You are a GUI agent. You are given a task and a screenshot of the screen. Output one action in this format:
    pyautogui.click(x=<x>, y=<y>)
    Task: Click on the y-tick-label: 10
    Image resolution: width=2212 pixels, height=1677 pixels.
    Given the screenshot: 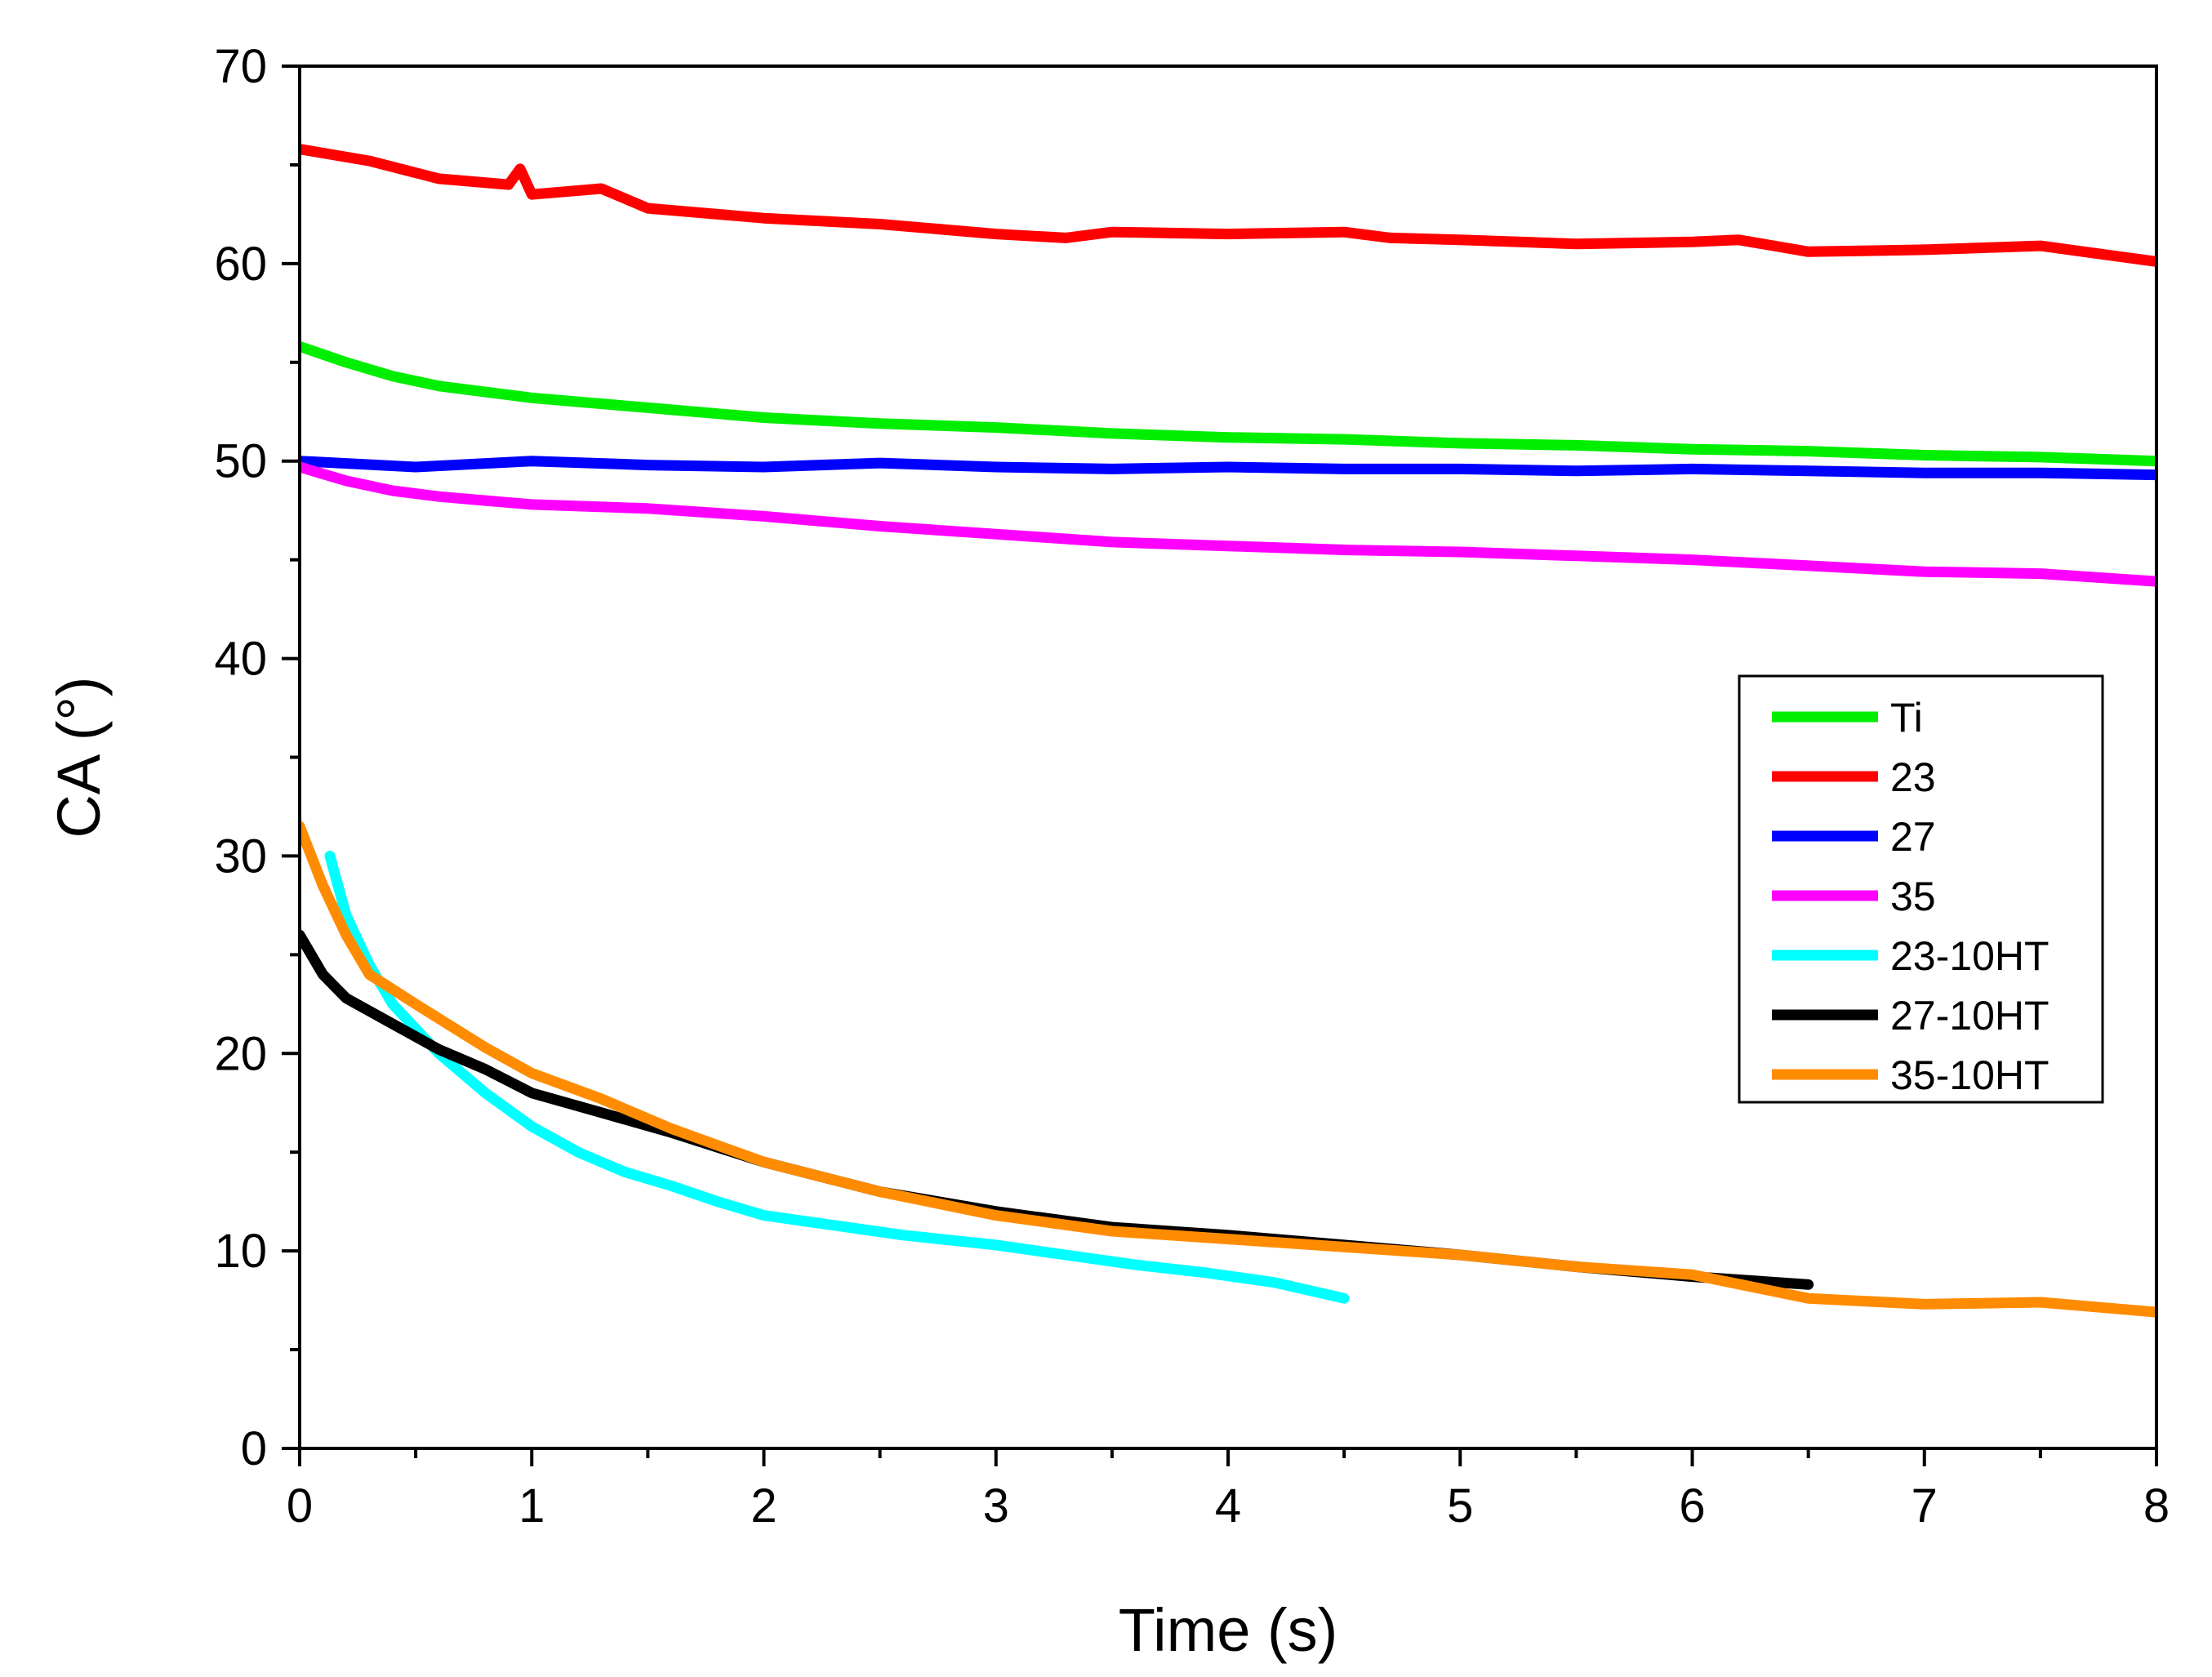 What is the action you would take?
    pyautogui.click(x=241, y=1251)
    